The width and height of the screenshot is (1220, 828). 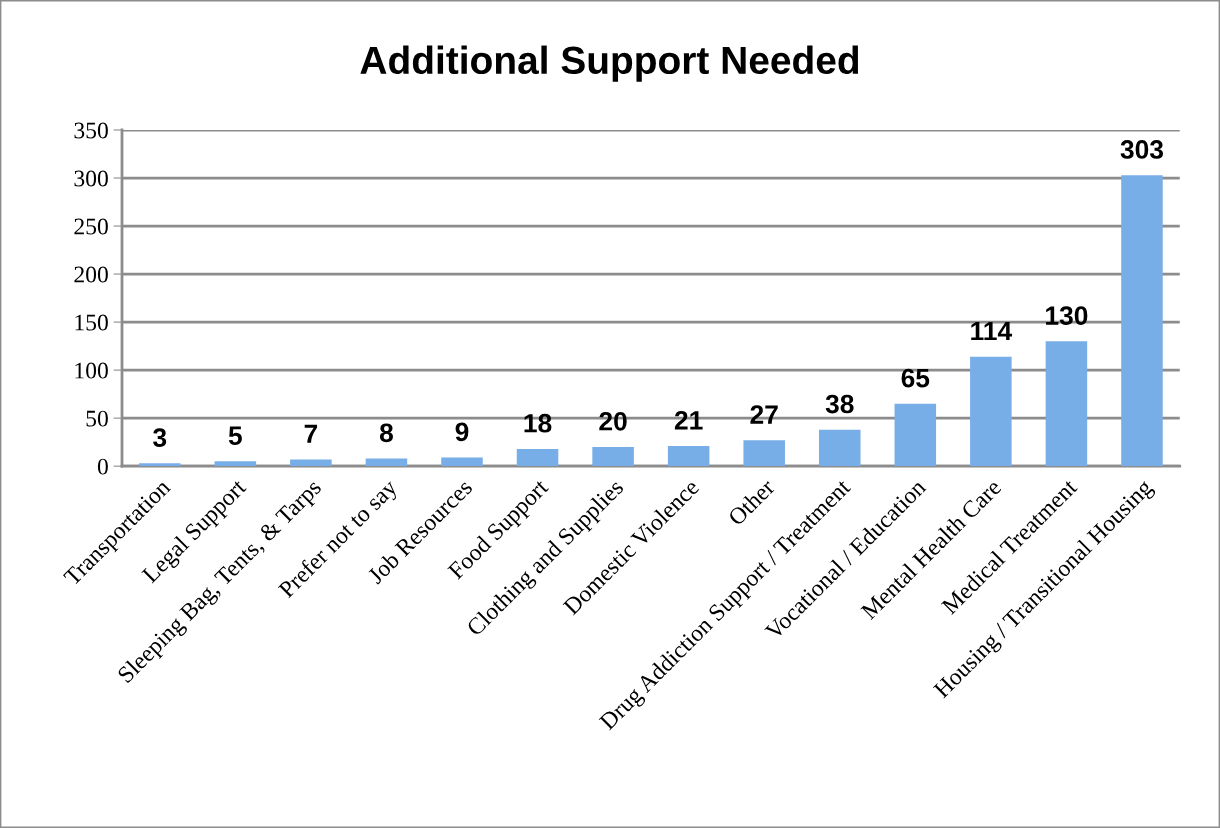 What do you see at coordinates (1142, 149) in the screenshot?
I see `data-label: 303` at bounding box center [1142, 149].